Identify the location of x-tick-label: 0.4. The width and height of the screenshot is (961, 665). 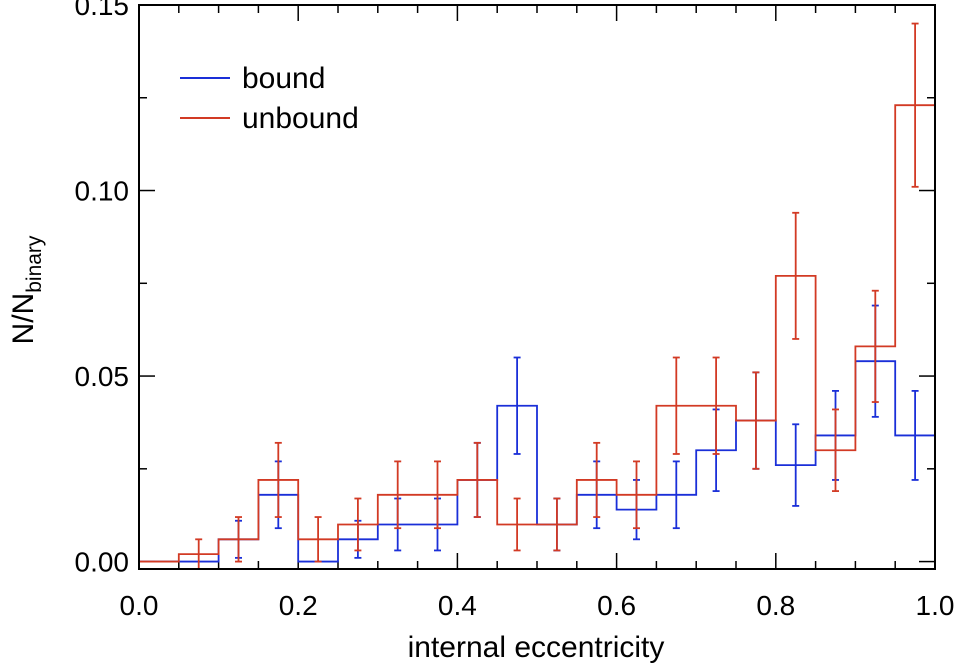
(457, 605).